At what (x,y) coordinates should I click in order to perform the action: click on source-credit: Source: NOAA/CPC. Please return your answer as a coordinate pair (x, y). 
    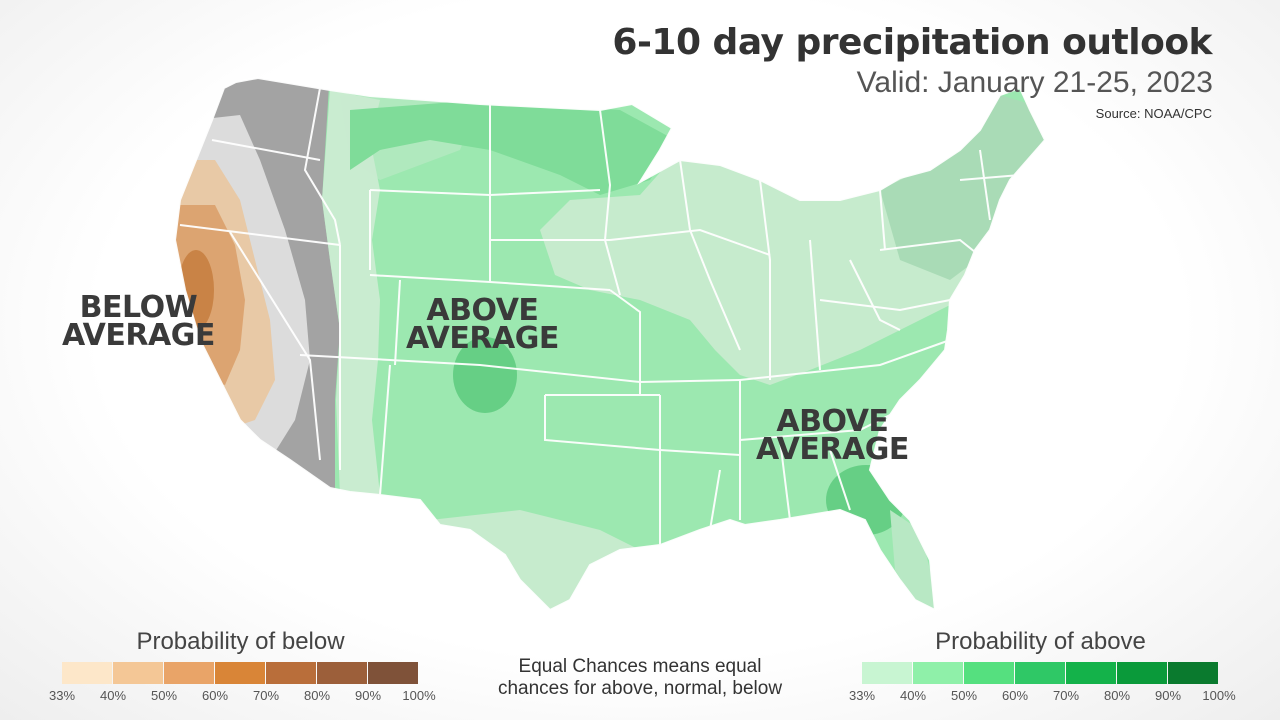
    Looking at the image, I should click on (1153, 113).